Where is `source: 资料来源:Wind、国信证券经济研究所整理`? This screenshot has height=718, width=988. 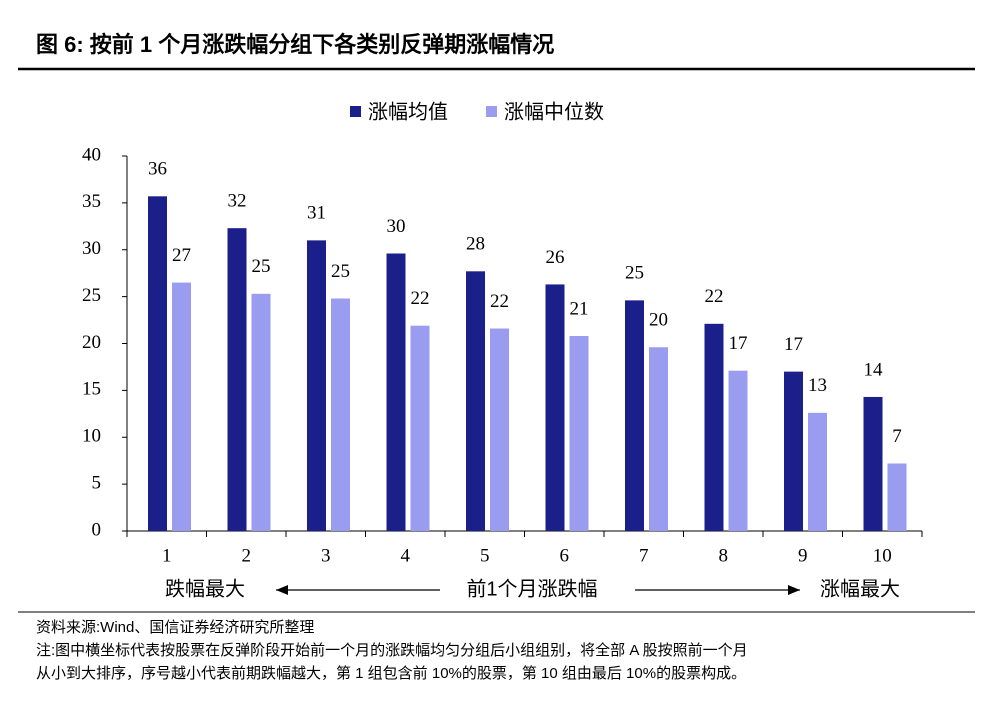
source: 资料来源:Wind、国信证券经济研究所整理 is located at coordinates (175, 627).